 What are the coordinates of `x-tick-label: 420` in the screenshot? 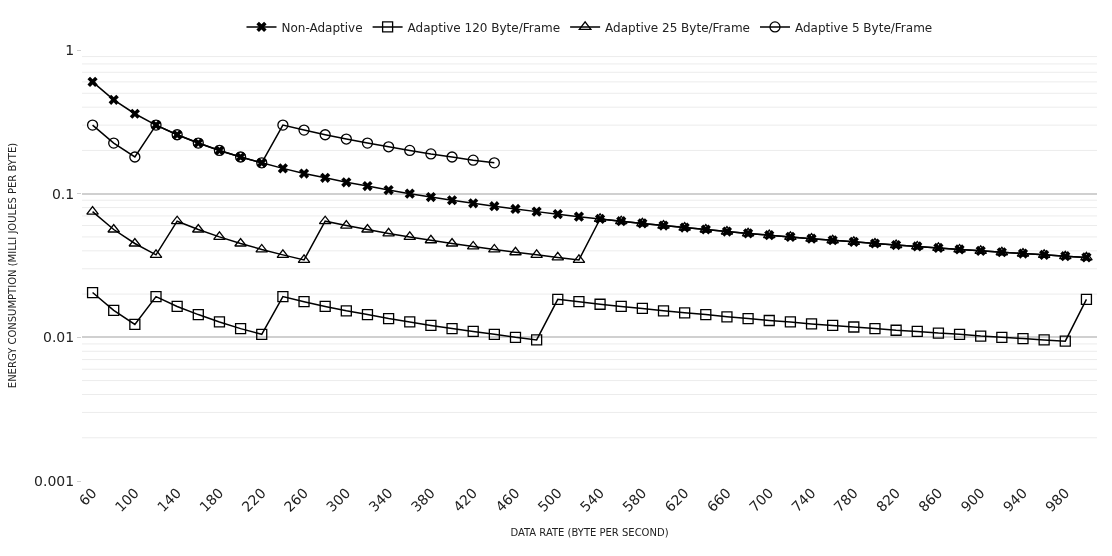 It's located at (465, 499).